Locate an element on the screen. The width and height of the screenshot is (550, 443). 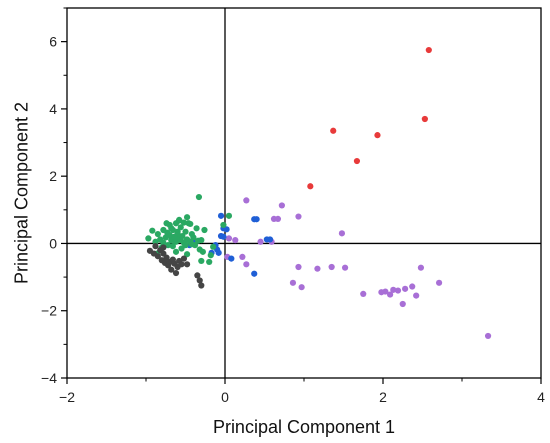
x-tick-label: 2 is located at coordinates (383, 397).